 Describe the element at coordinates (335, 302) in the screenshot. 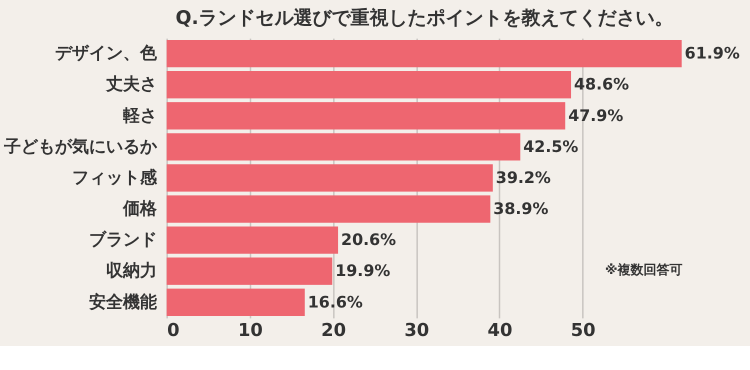

I see `data-label: 16.6%` at that location.